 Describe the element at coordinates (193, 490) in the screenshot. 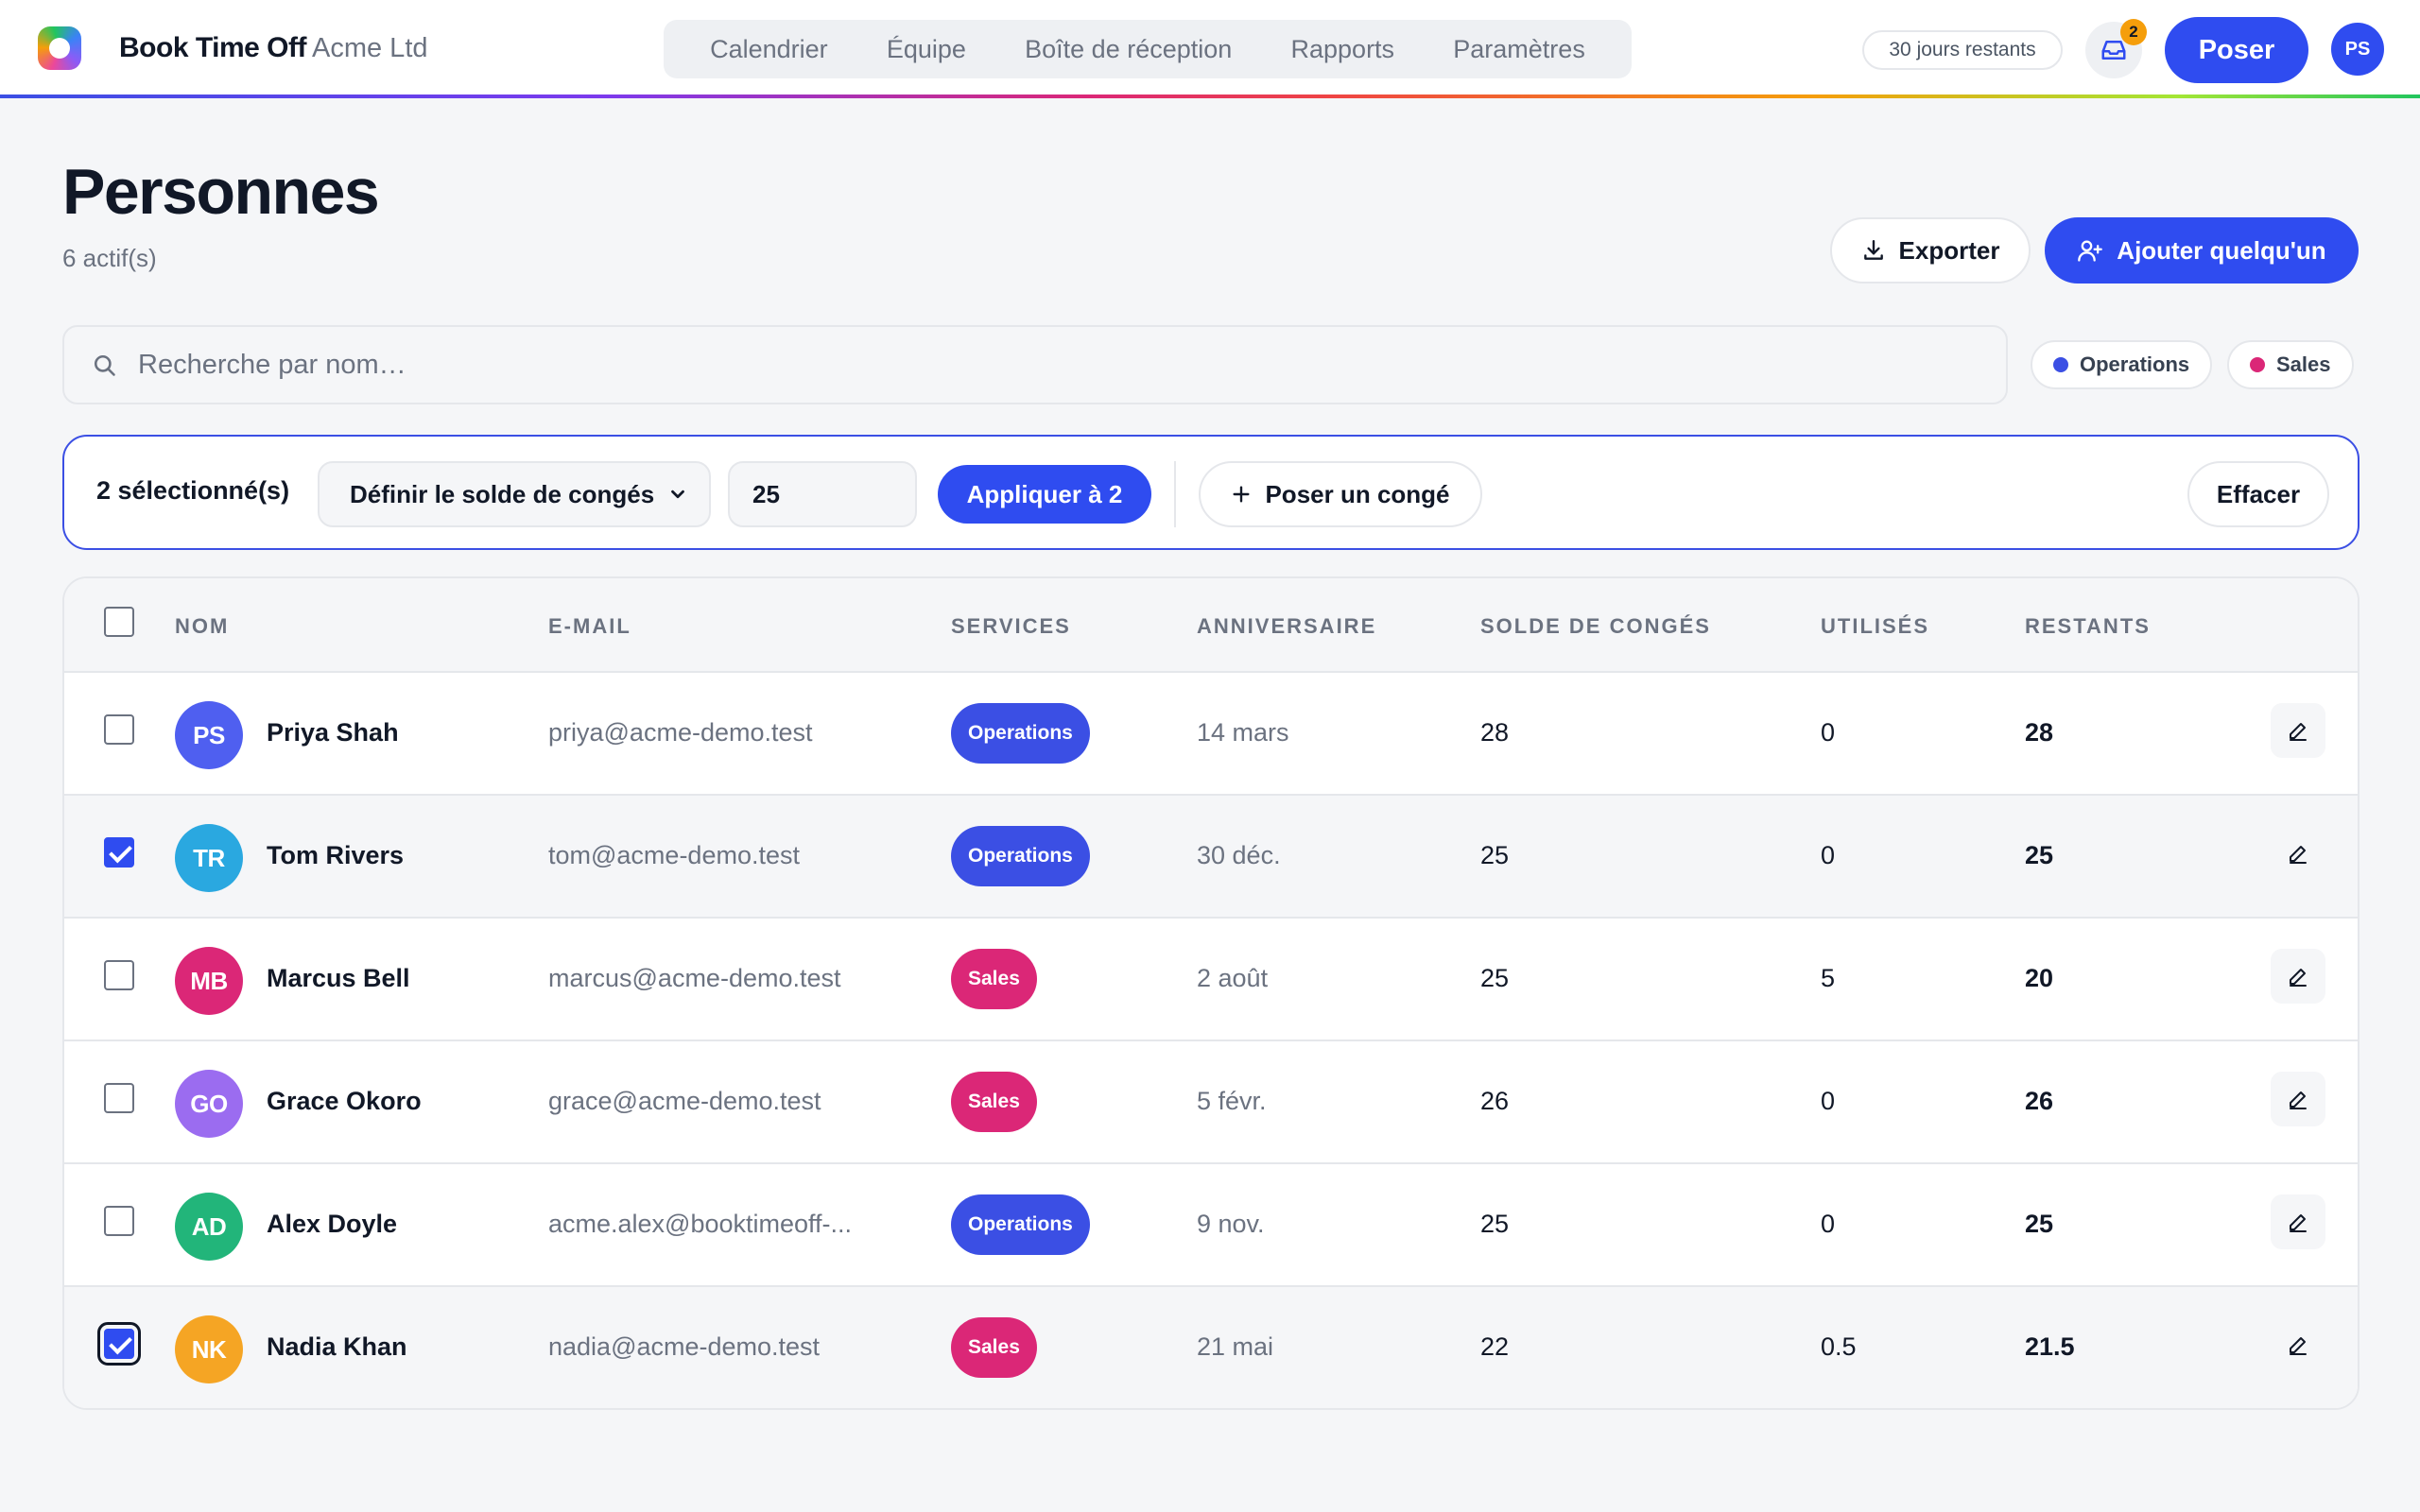

I see `selected-count: 2 sélectionné(s)` at that location.